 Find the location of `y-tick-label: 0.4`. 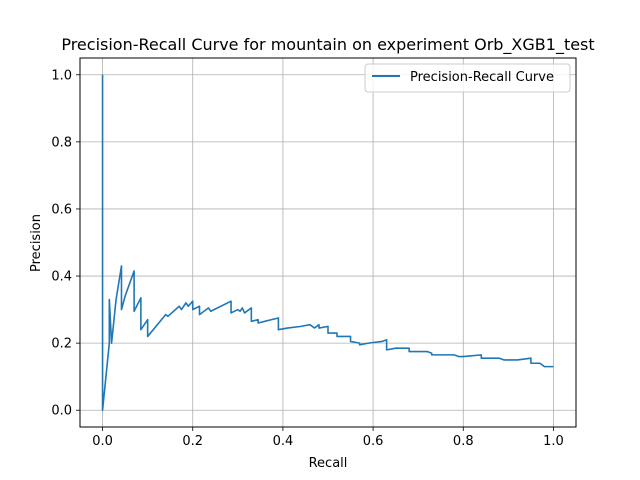

y-tick-label: 0.4 is located at coordinates (61, 277).